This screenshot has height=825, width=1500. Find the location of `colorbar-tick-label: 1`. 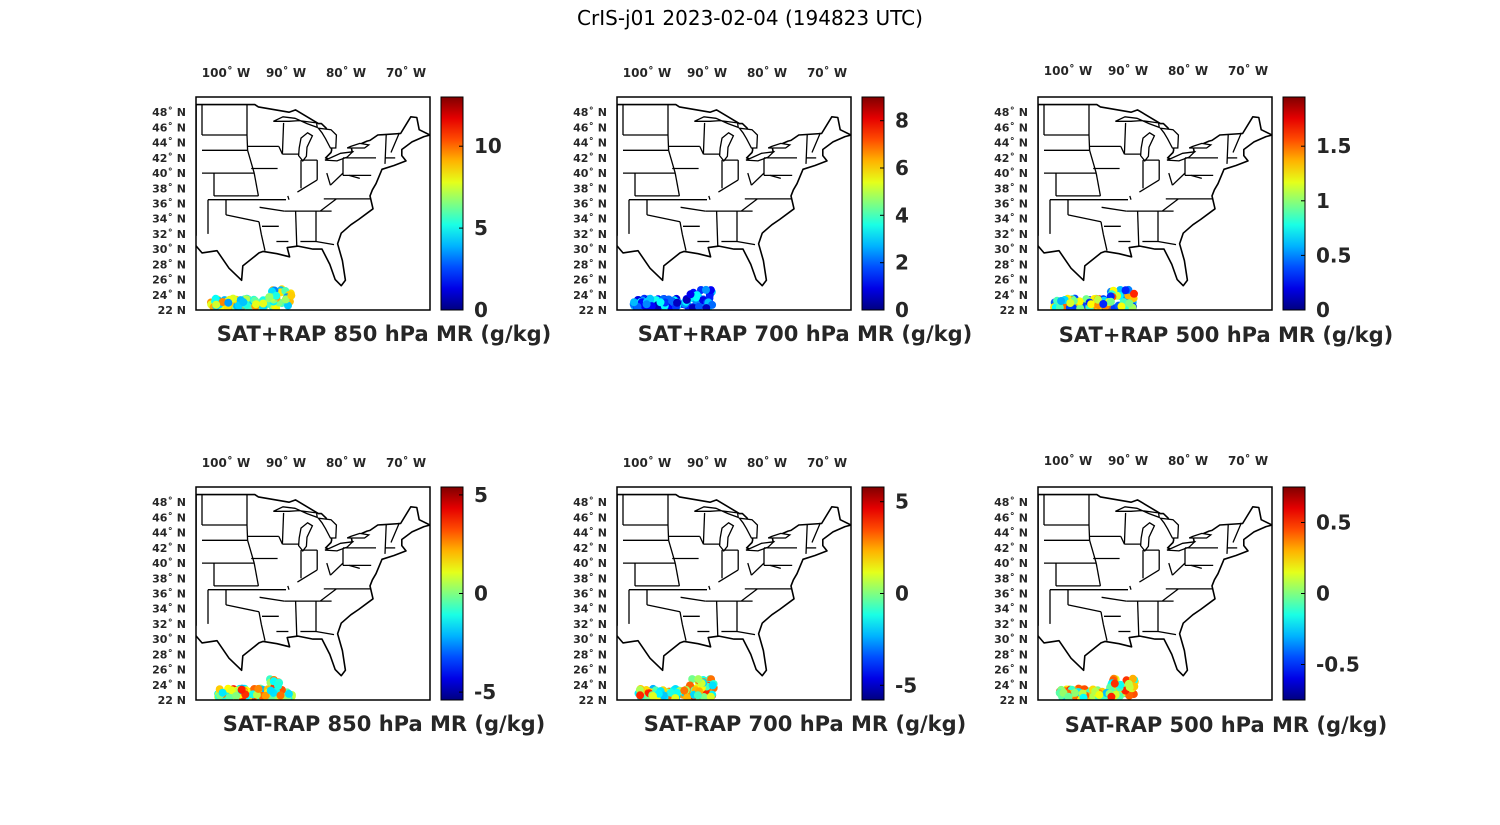

colorbar-tick-label: 1 is located at coordinates (1323, 201).